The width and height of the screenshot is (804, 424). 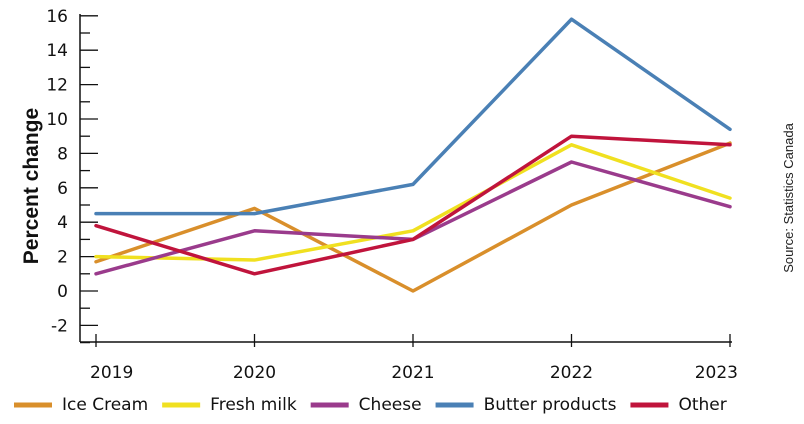 I want to click on x-tick-label: 2020, so click(x=254, y=373).